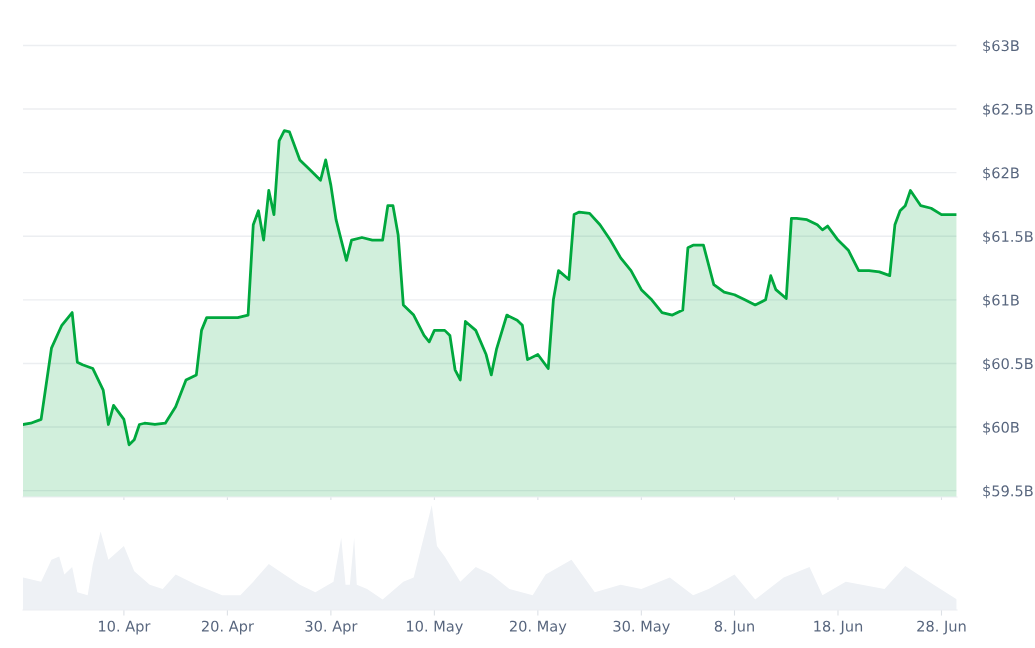 The image size is (1035, 648). I want to click on y-tick-label: $61.5B, so click(1008, 237).